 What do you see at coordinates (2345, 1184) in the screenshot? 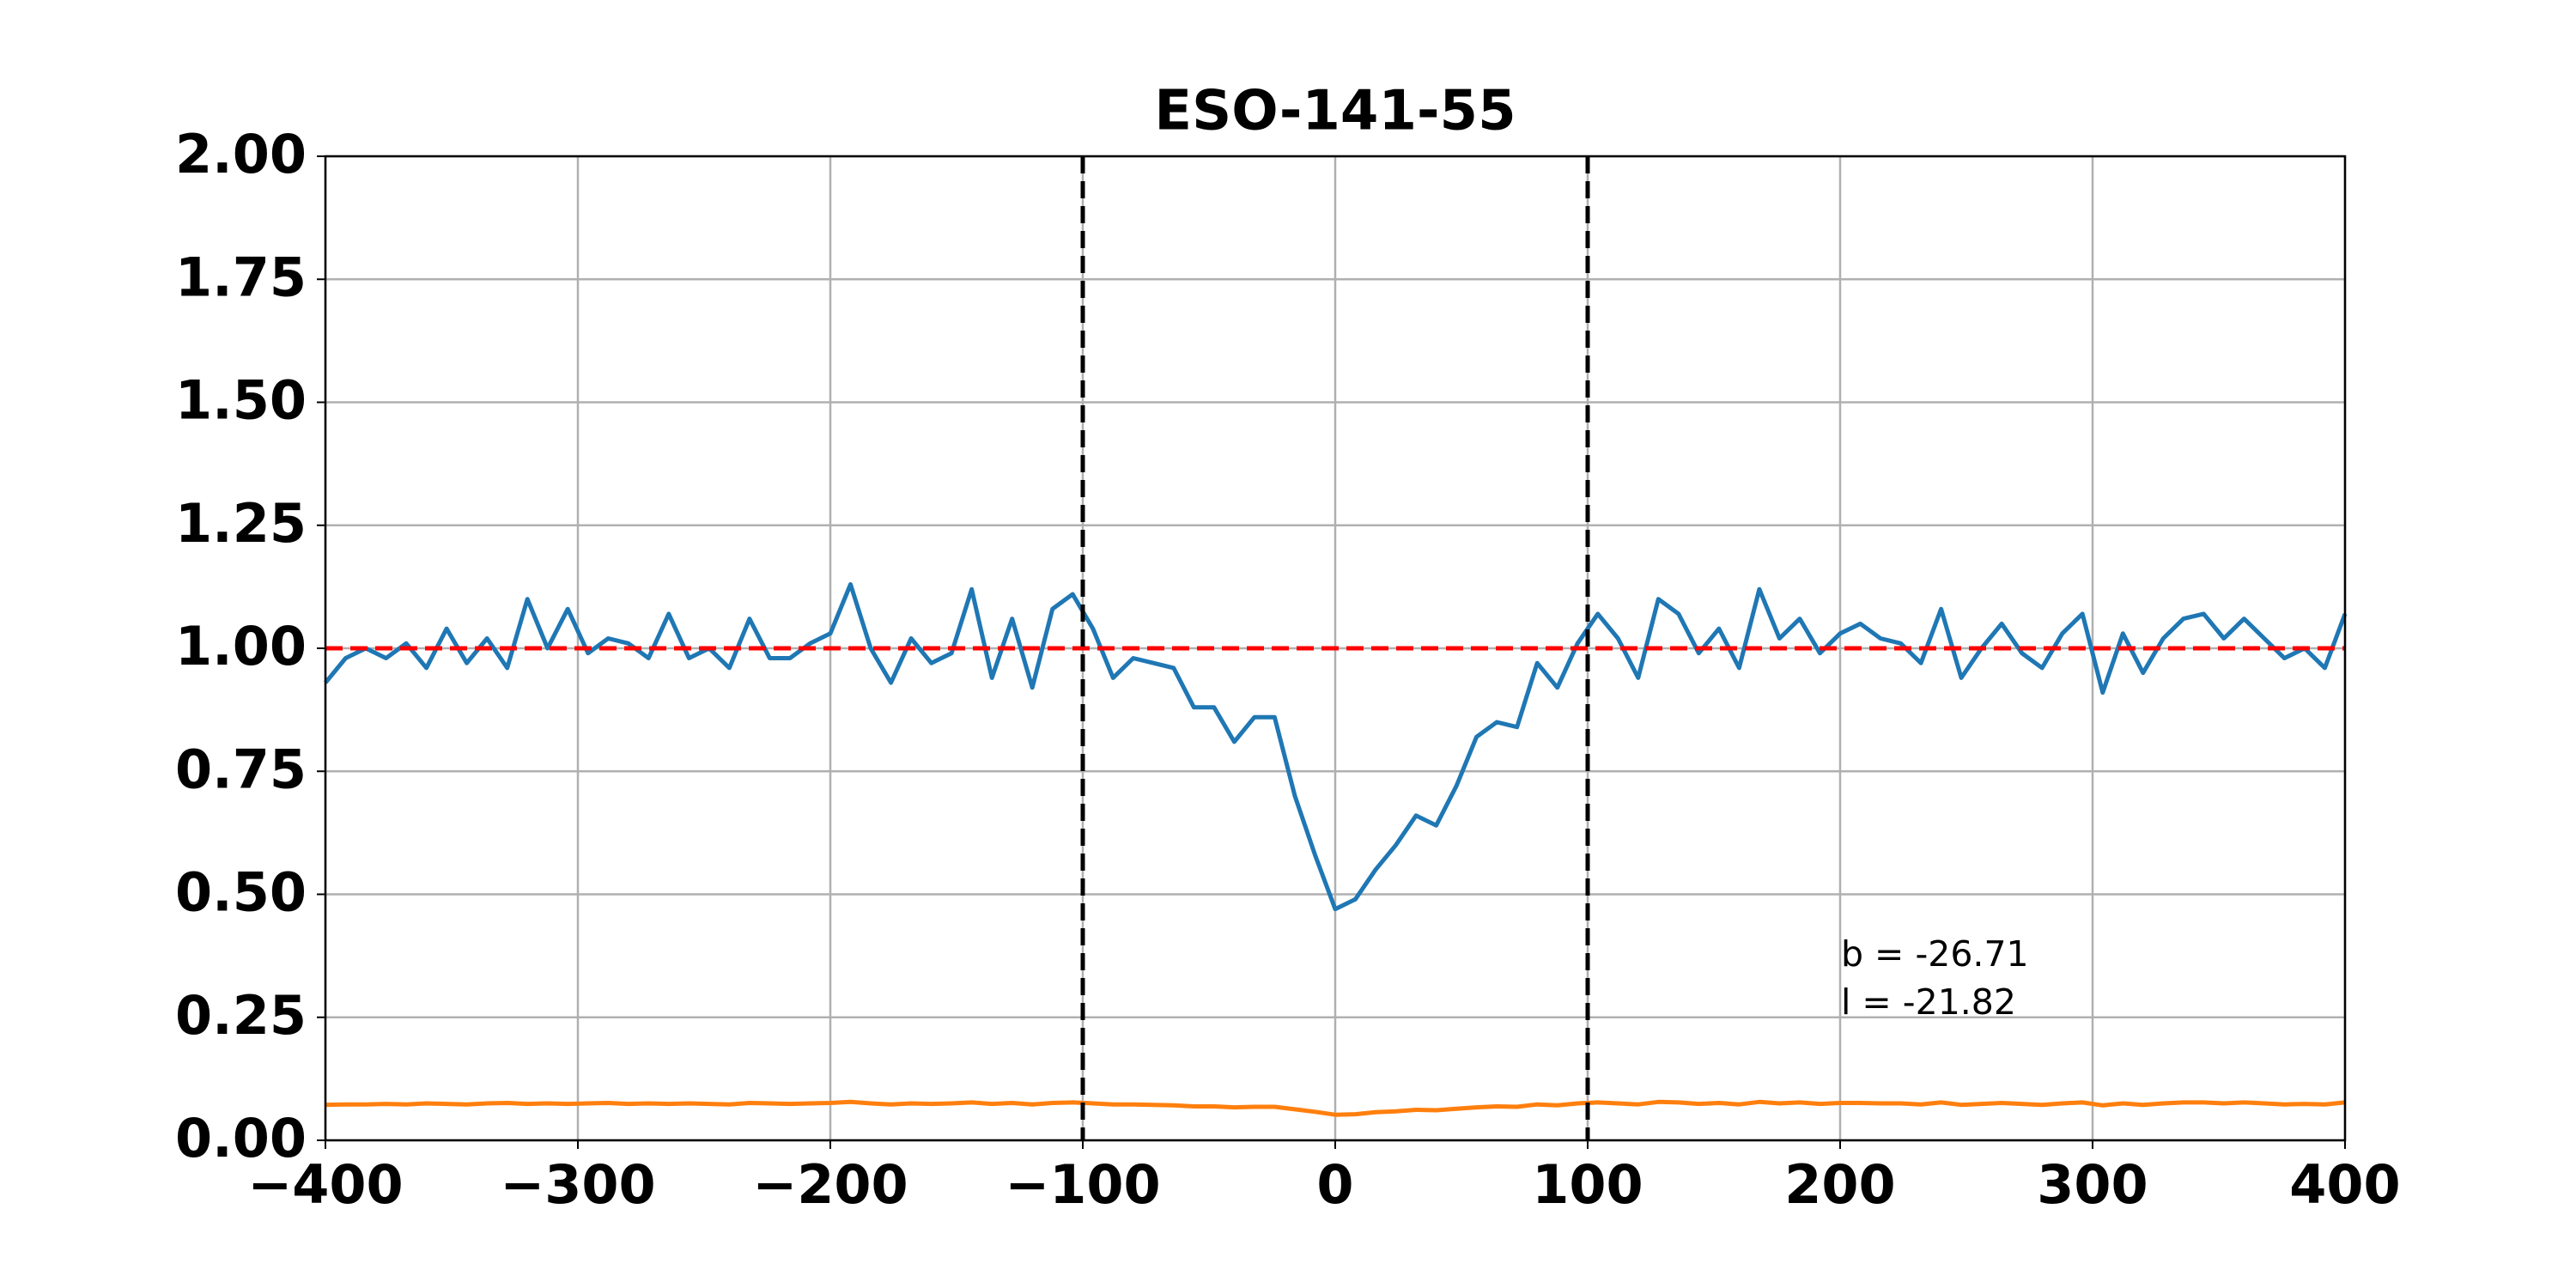
I see `x-tick-label: 400` at bounding box center [2345, 1184].